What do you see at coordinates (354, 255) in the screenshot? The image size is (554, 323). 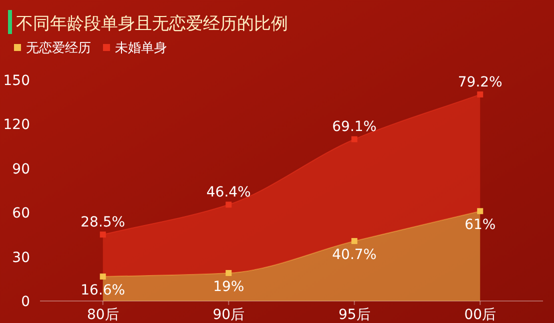 I see `data-label: 40.7%` at bounding box center [354, 255].